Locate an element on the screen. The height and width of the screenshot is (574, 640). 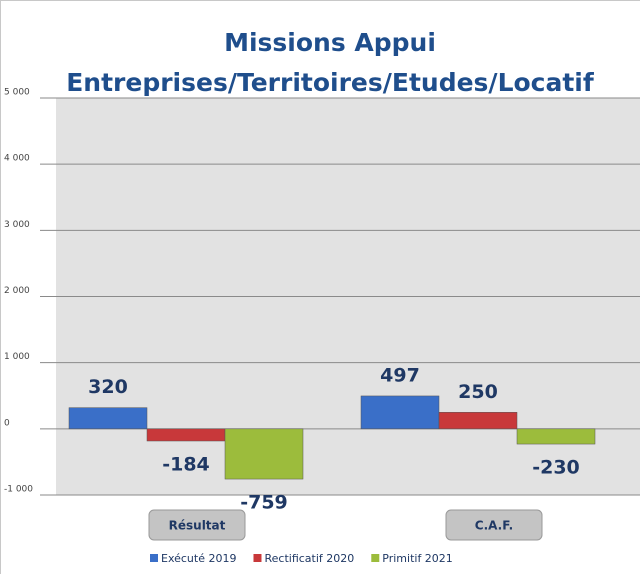
y-tick-label: 2 000 is located at coordinates (17, 291).